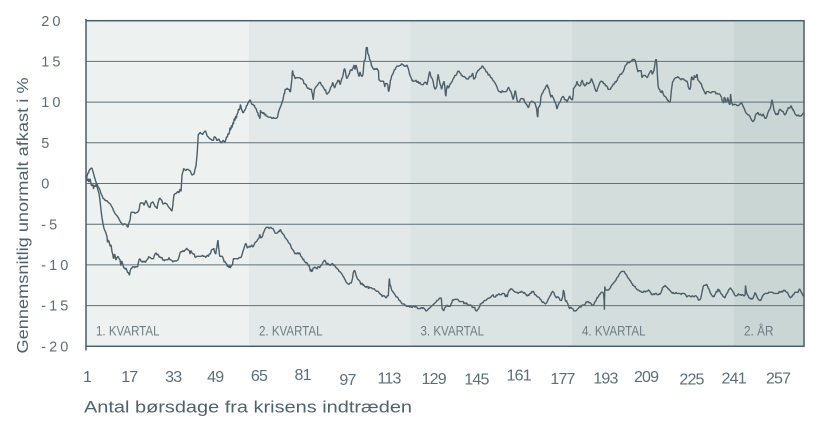 The width and height of the screenshot is (822, 435). What do you see at coordinates (46, 185) in the screenshot?
I see `svg-text: 0` at bounding box center [46, 185].